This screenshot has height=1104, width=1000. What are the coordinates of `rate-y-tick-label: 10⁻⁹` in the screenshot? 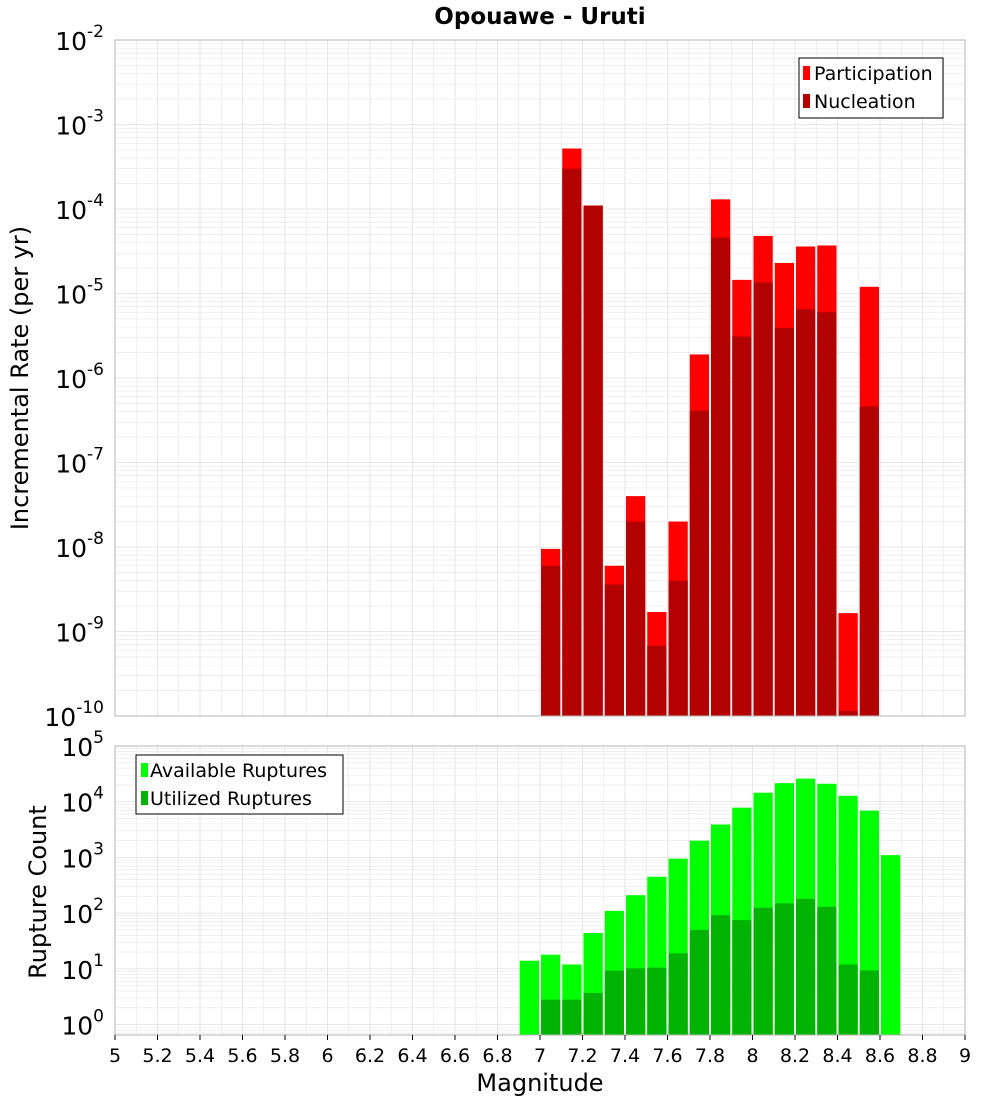 It's located at (79, 631).